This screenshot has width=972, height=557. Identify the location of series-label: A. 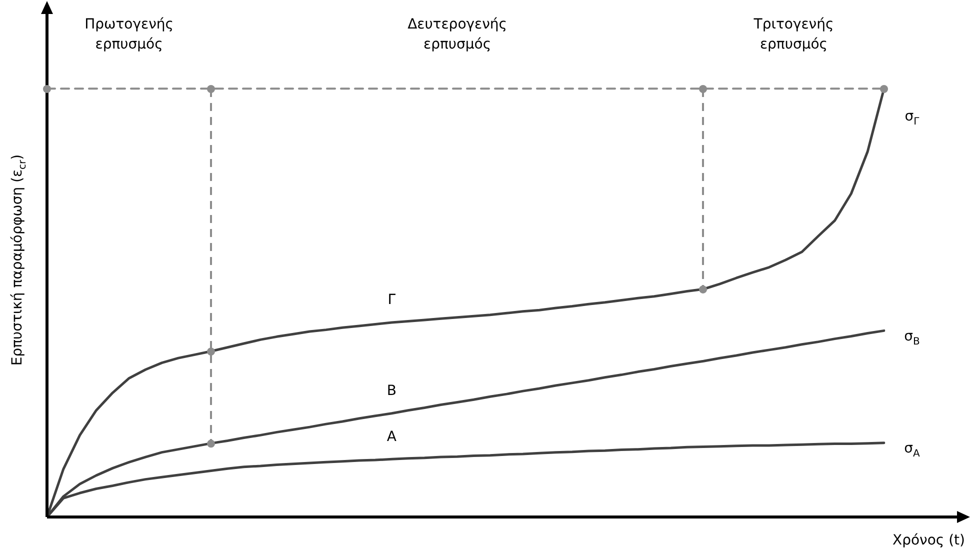
(391, 436).